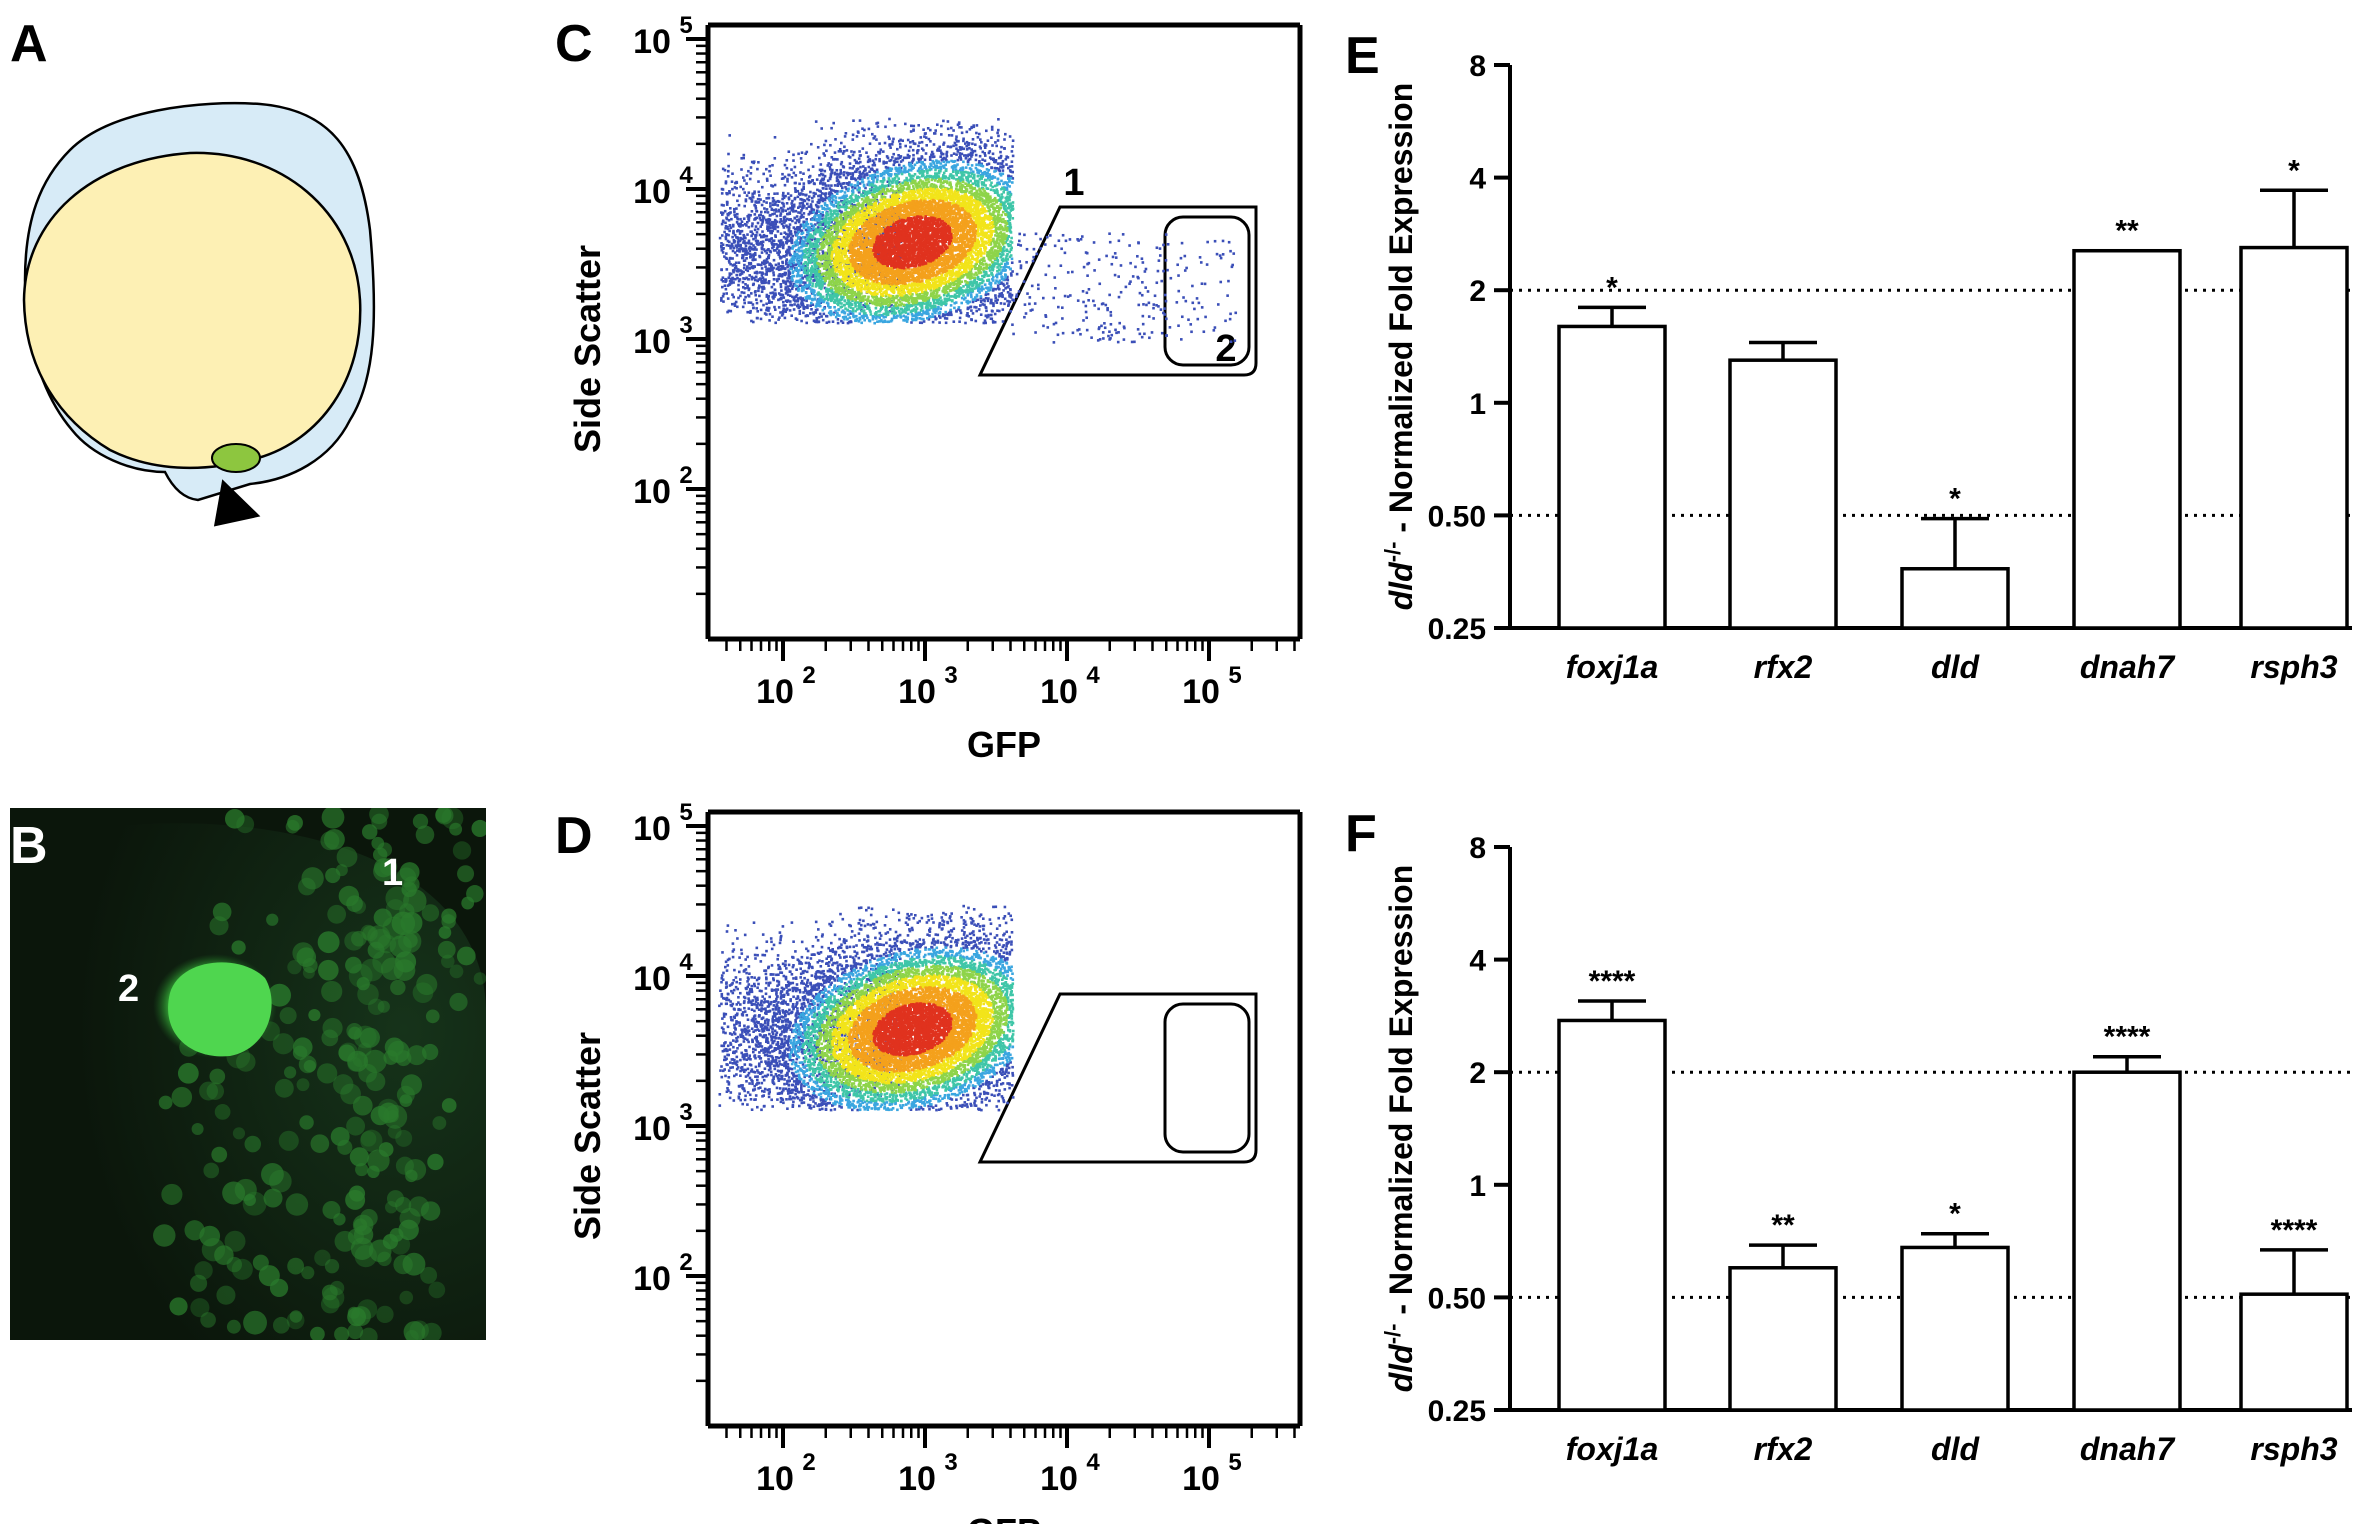 The width and height of the screenshot is (2370, 1524). Describe the element at coordinates (248, 1074) in the screenshot. I see `fluorescence-image: 1 2` at that location.